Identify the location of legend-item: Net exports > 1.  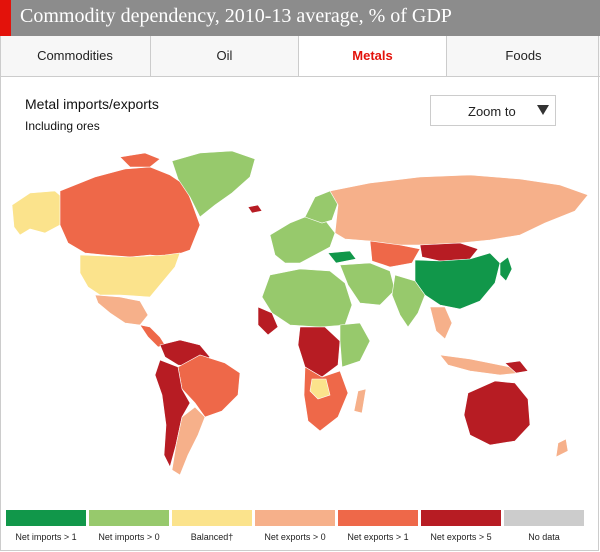
(378, 526).